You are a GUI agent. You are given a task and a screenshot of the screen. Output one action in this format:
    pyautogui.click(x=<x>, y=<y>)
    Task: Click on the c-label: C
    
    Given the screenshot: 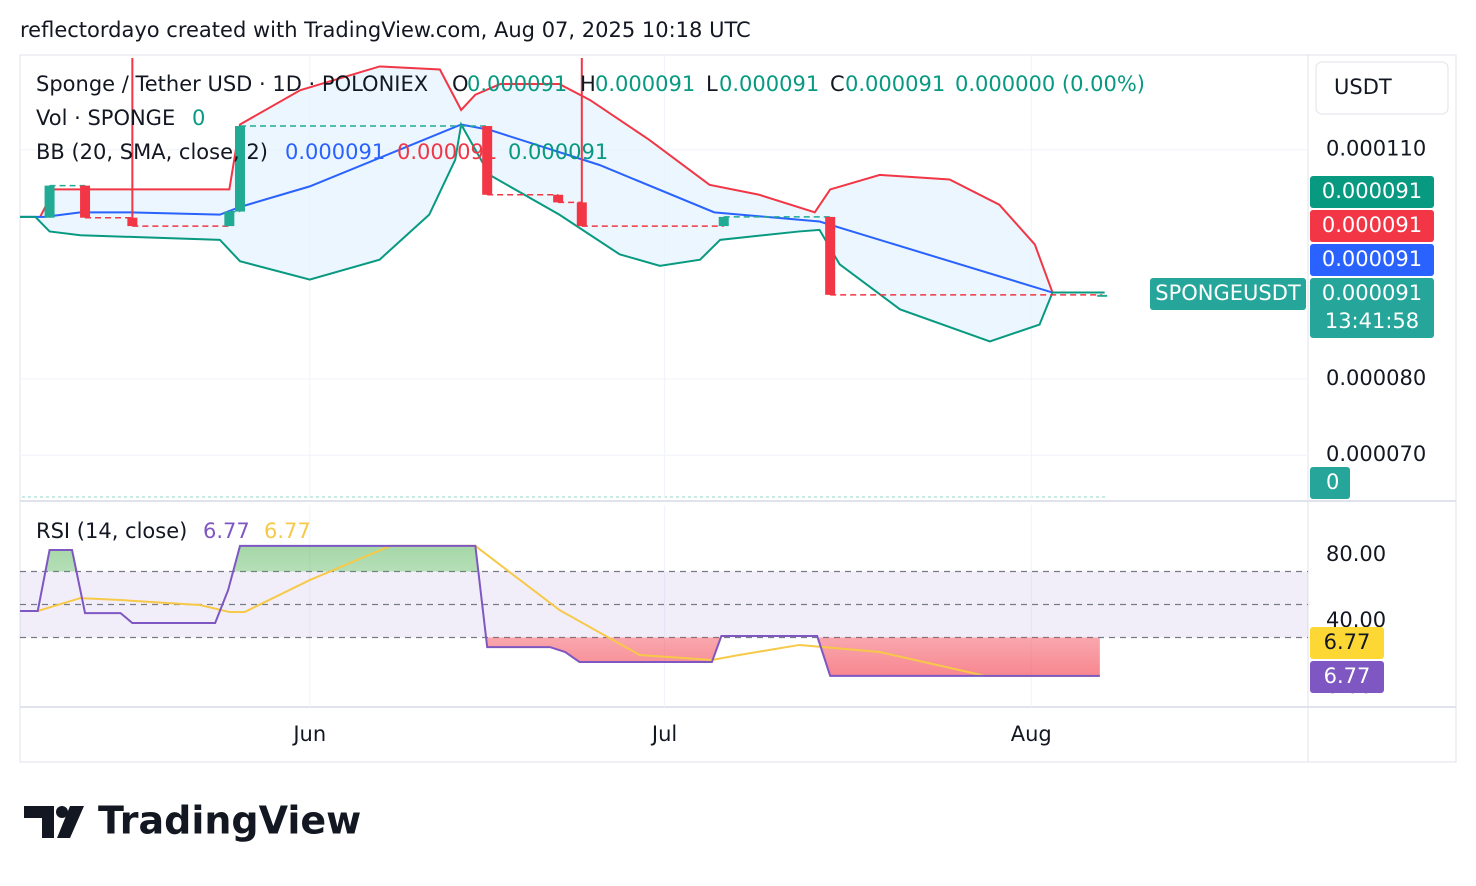 What is the action you would take?
    pyautogui.click(x=837, y=84)
    